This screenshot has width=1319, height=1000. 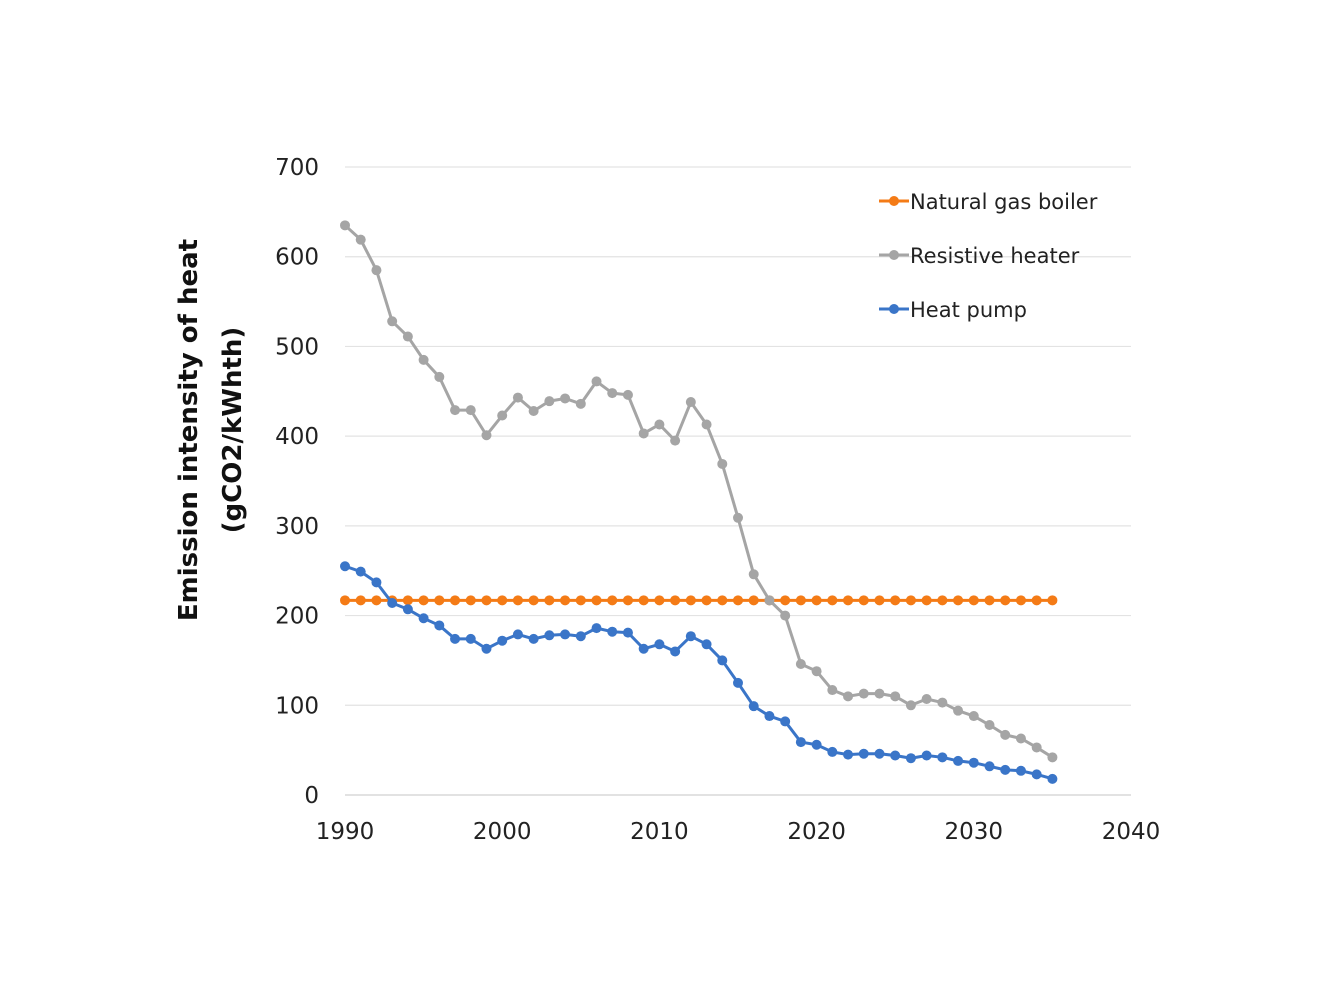 What do you see at coordinates (297, 706) in the screenshot?
I see `y-tick-label: 100` at bounding box center [297, 706].